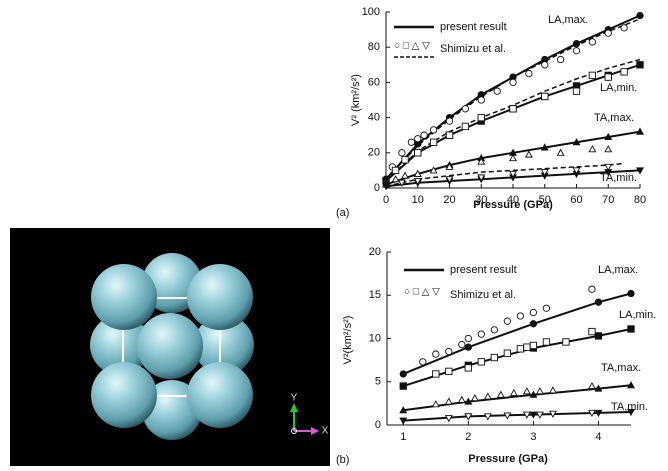  Describe the element at coordinates (375, 252) in the screenshot. I see `y-tick-label: 20` at that location.